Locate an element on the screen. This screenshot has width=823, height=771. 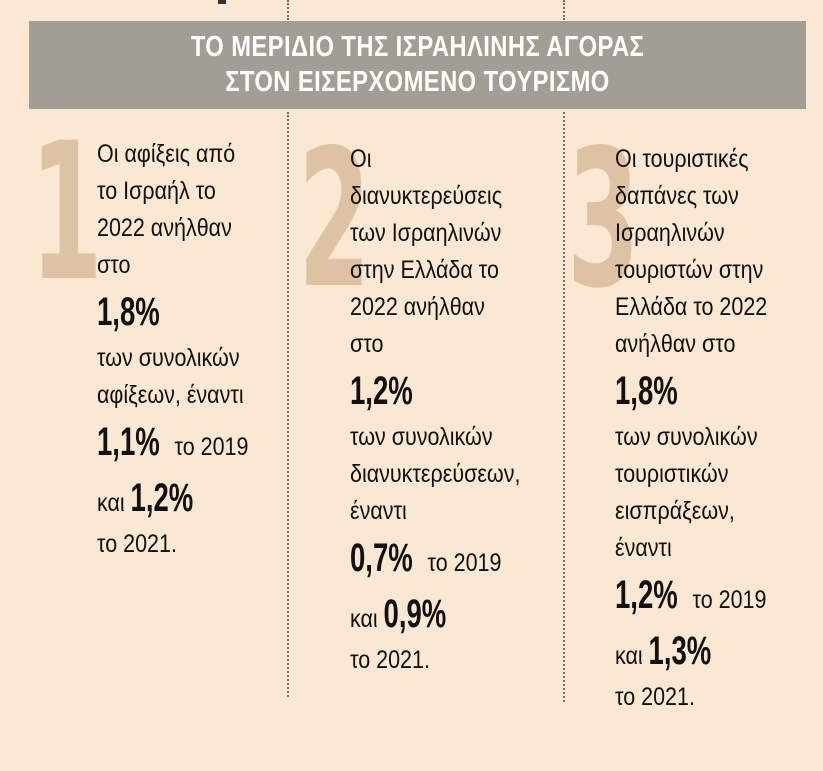
percentage-2021: 0,9% is located at coordinates (415, 614).